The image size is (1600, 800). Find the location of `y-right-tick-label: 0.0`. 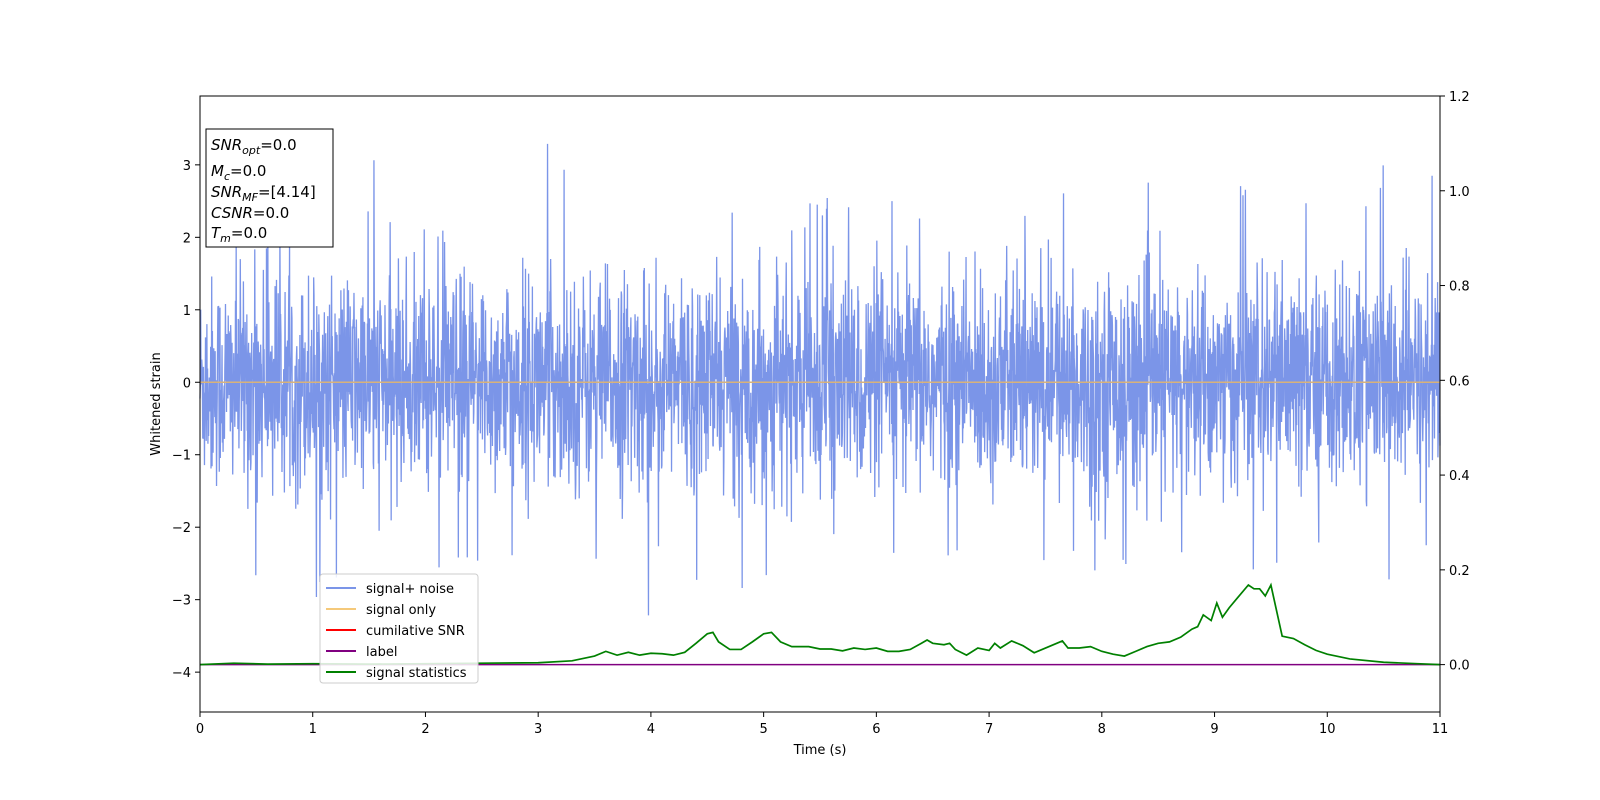

y-right-tick-label: 0.0 is located at coordinates (1459, 666).